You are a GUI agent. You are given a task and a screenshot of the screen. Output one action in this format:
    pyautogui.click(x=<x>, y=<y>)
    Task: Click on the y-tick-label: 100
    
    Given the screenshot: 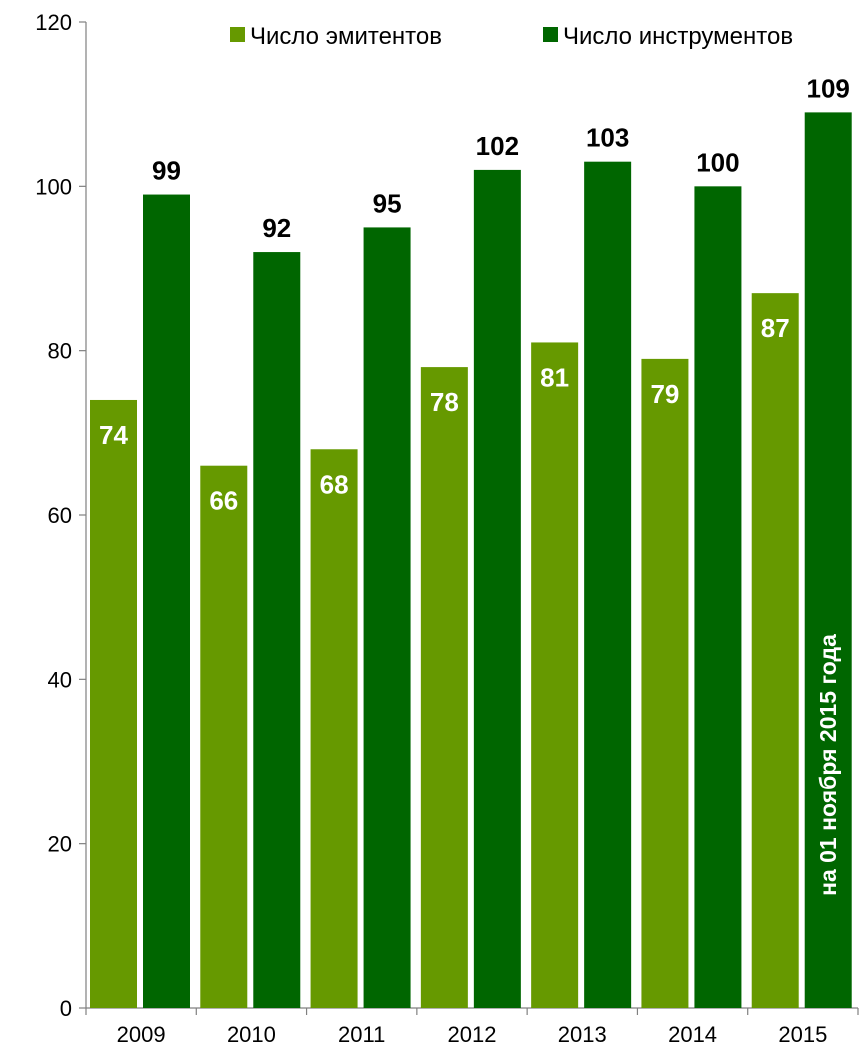 What is the action you would take?
    pyautogui.click(x=53, y=186)
    